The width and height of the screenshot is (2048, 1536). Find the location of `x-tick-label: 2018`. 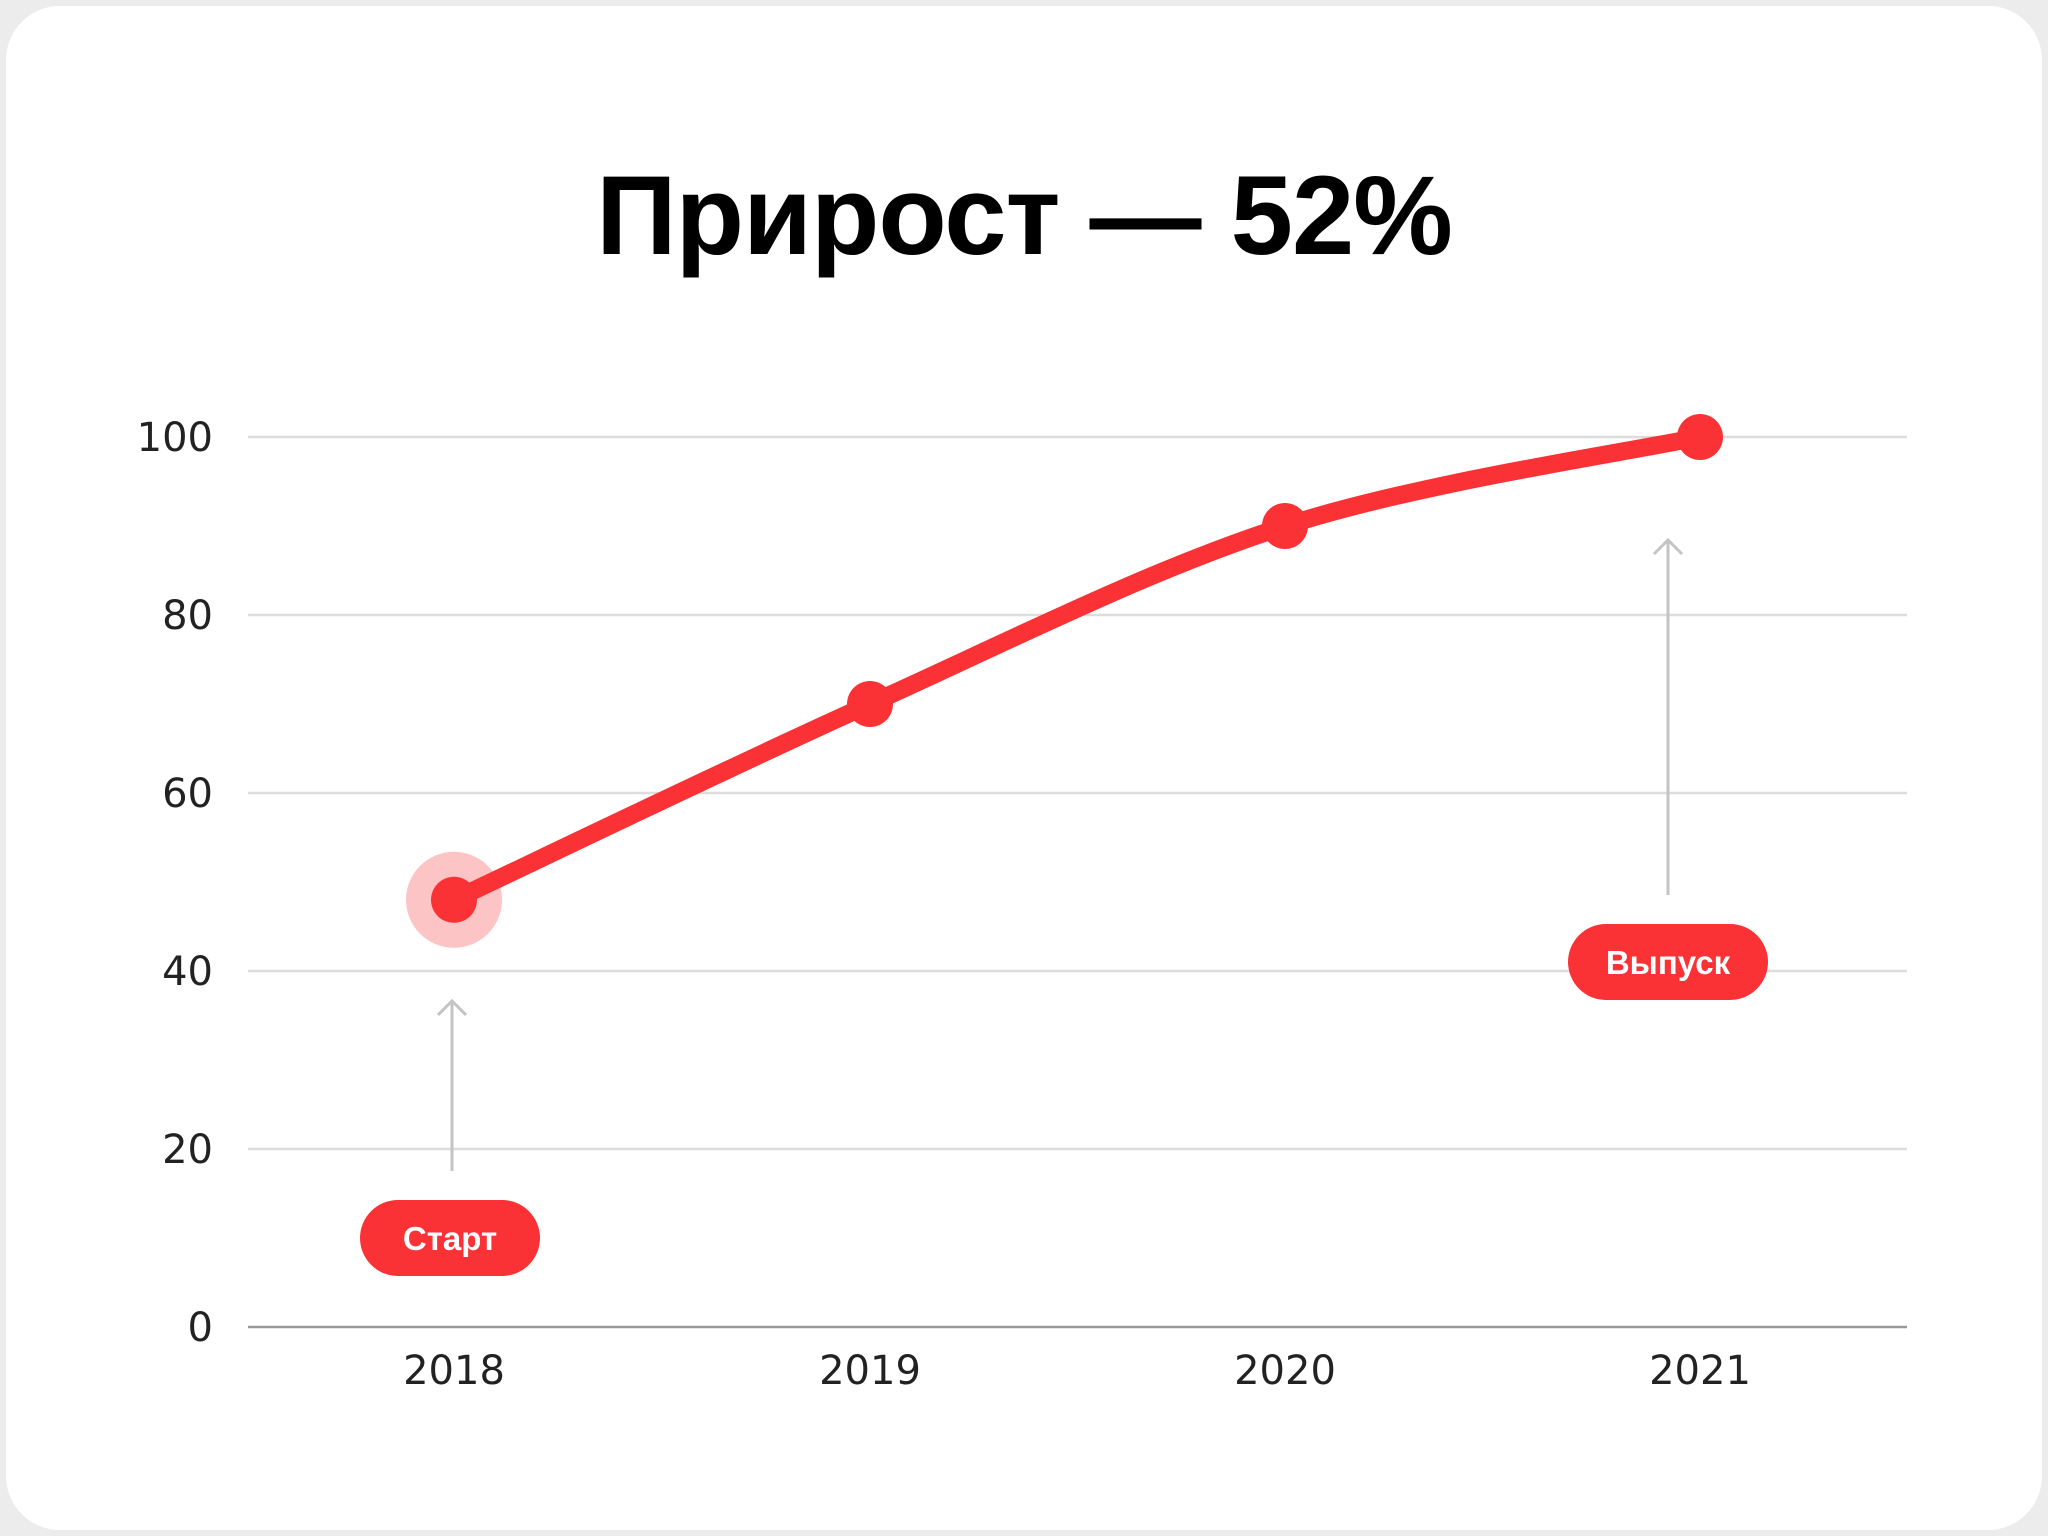

x-tick-label: 2018 is located at coordinates (454, 1371).